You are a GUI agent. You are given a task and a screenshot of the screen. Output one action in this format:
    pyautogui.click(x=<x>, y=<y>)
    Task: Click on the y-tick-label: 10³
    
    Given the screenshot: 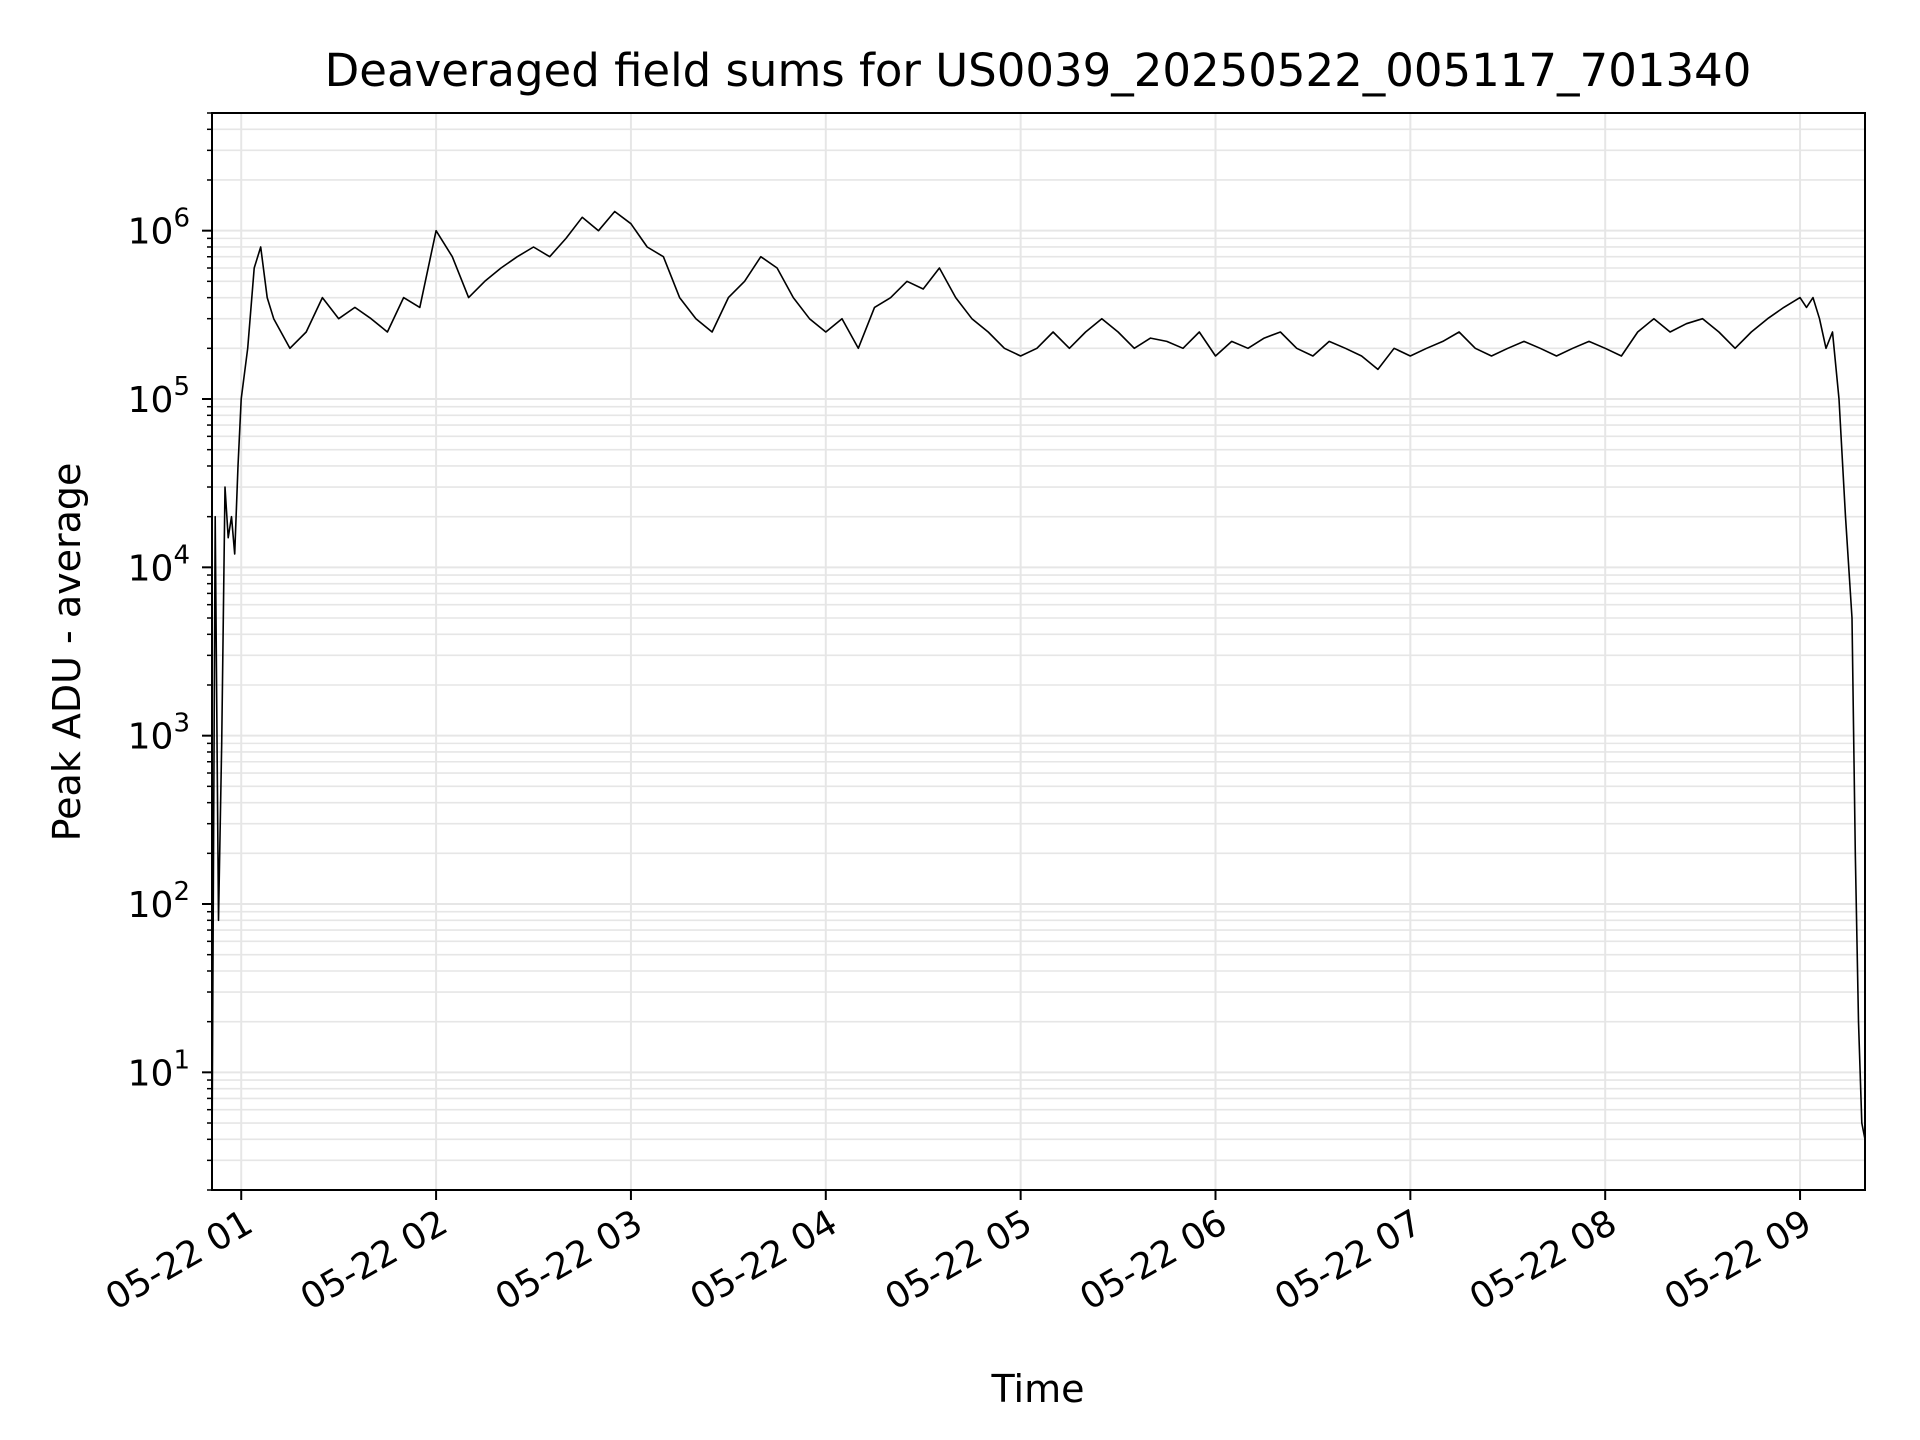 What is the action you would take?
    pyautogui.click(x=159, y=733)
    